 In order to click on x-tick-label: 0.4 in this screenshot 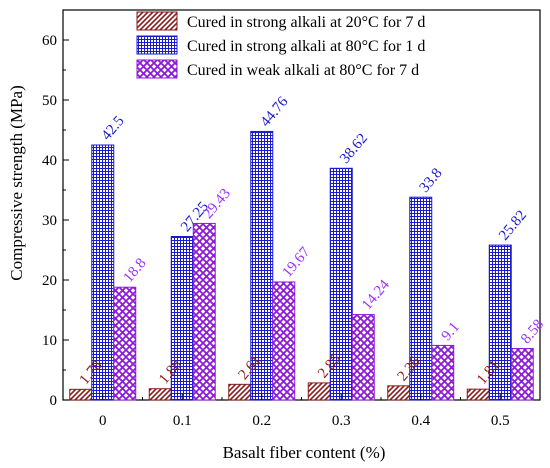, I will do `click(420, 421)`.